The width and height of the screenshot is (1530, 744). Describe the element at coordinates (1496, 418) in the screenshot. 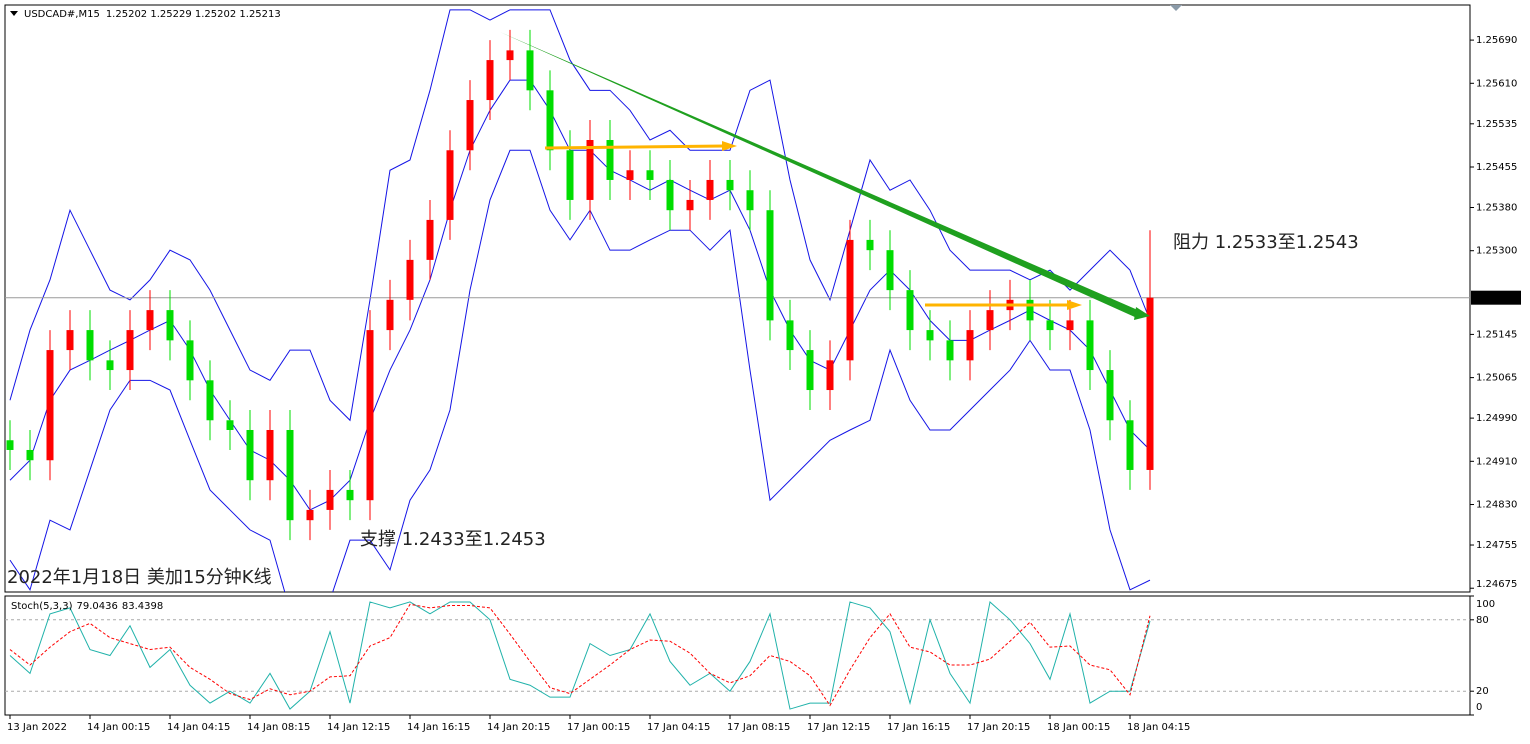

I see `y-tick-label: 1.24990` at that location.